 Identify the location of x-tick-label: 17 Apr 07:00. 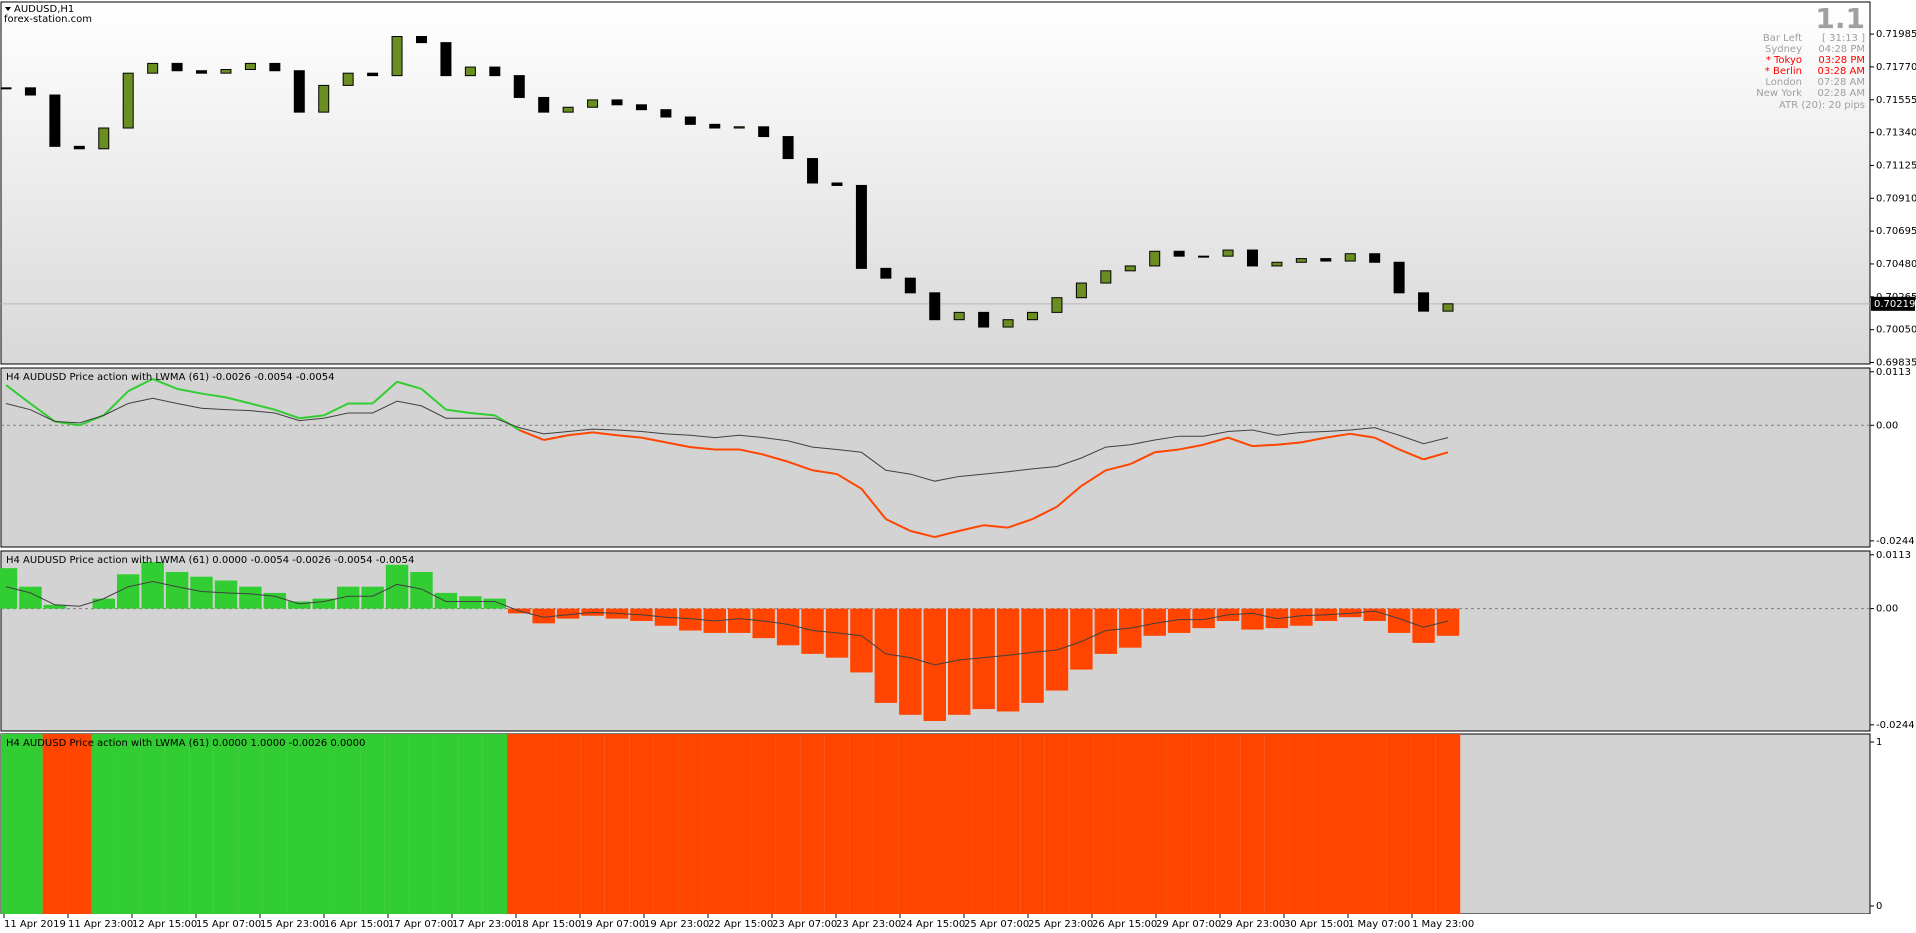
(420, 924).